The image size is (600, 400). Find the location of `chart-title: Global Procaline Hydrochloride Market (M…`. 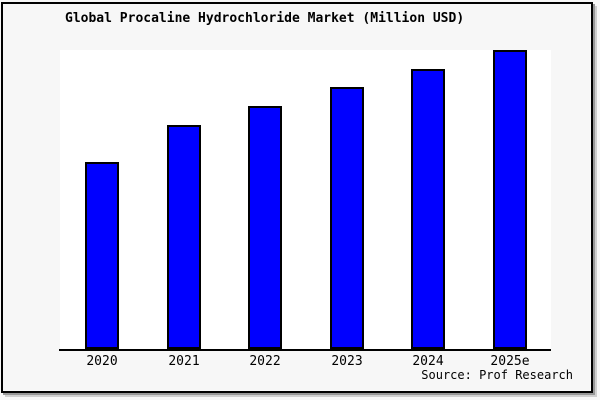

chart-title: Global Procaline Hydrochloride Market (M… is located at coordinates (265, 18).